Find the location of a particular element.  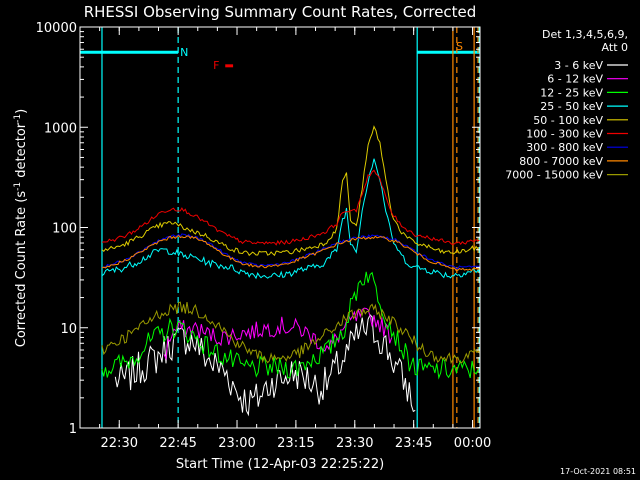

annotations: N F S is located at coordinates (321, 56).